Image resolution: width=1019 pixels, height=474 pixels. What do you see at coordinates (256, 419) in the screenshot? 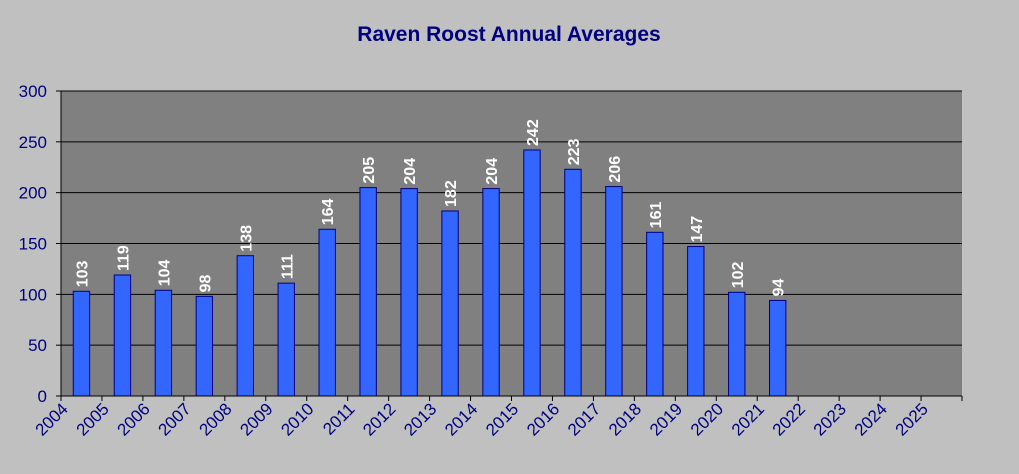
I see `x-tick-label-2009: 2009` at bounding box center [256, 419].